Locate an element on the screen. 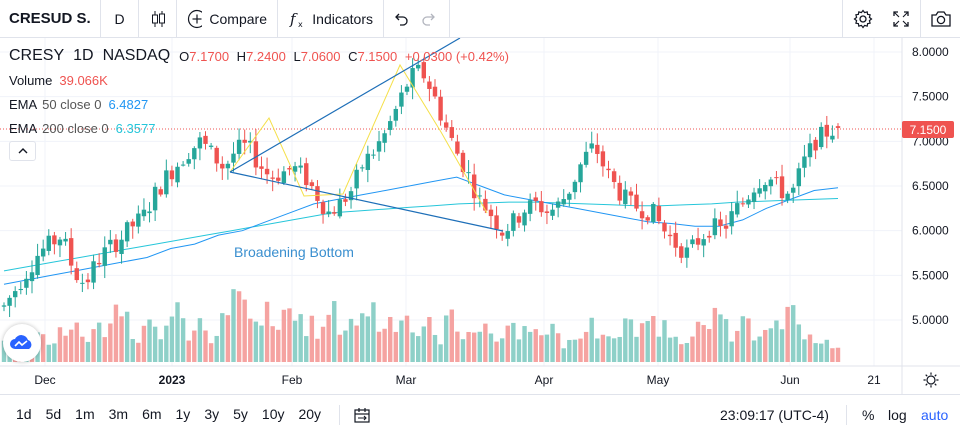  time-axis-settings-button is located at coordinates (931, 380).